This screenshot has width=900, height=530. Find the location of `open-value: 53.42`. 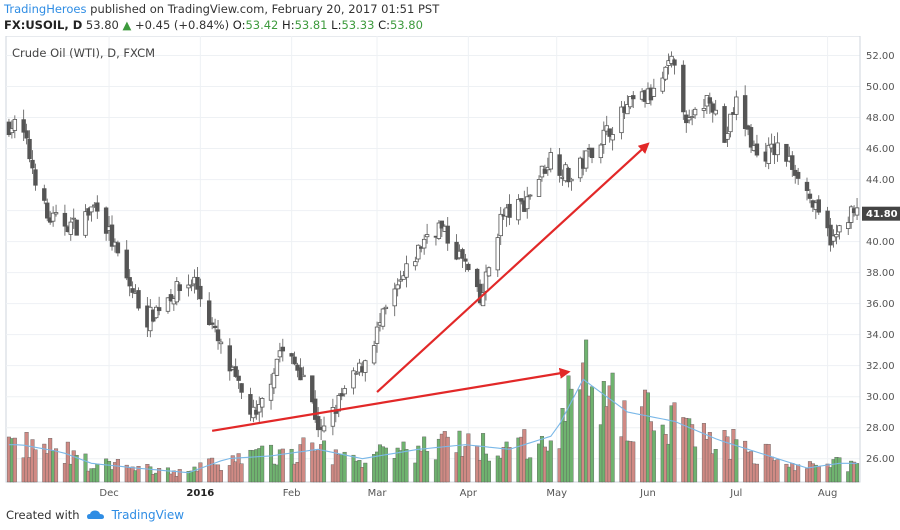

open-value: 53.42 is located at coordinates (262, 25).